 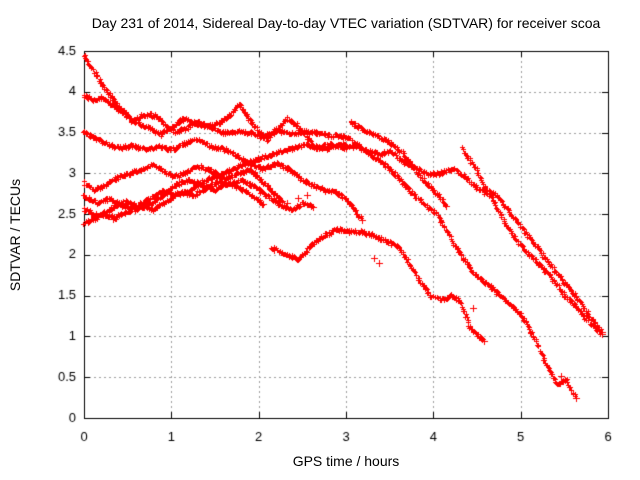 I want to click on y-axis-label: SDTVAR / TECUs, so click(x=15, y=235).